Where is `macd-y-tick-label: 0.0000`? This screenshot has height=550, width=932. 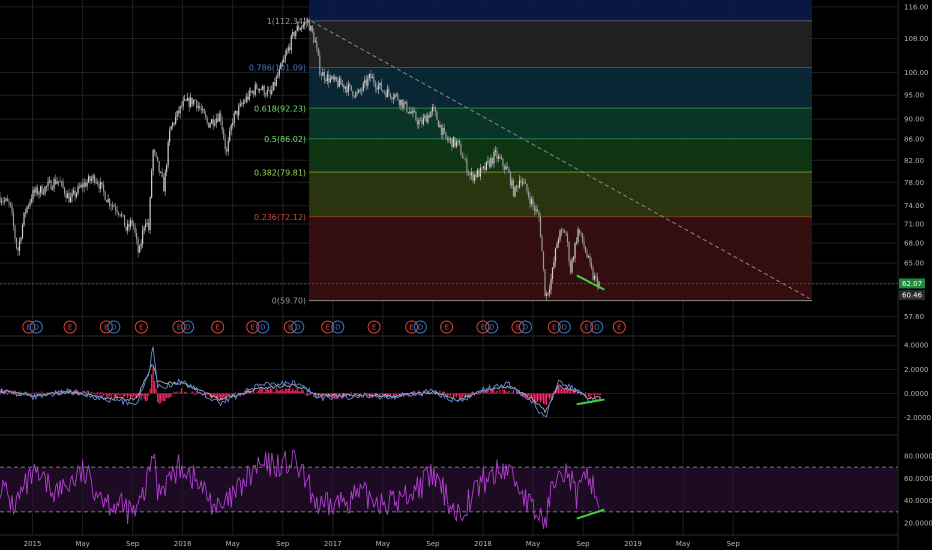
macd-y-tick-label: 0.0000 is located at coordinates (916, 394).